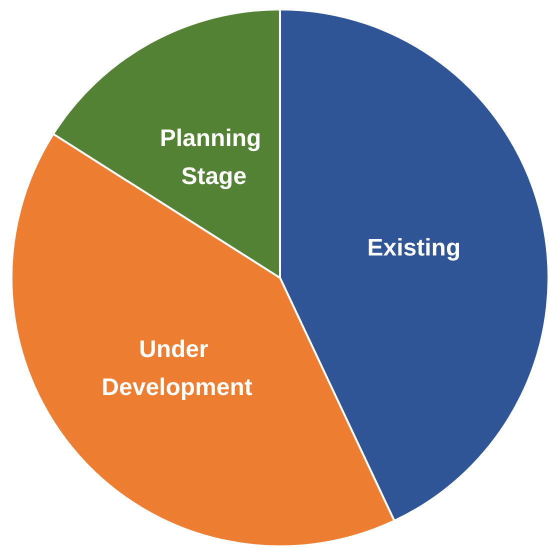 Image resolution: width=549 pixels, height=548 pixels. What do you see at coordinates (214, 157) in the screenshot?
I see `slice-label: Planning Stage` at bounding box center [214, 157].